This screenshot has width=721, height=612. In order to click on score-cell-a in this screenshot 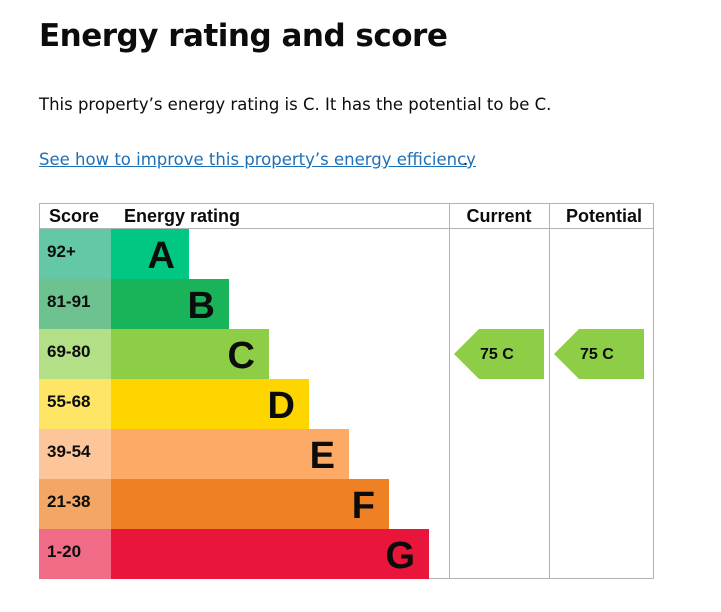, I will do `click(75, 254)`.